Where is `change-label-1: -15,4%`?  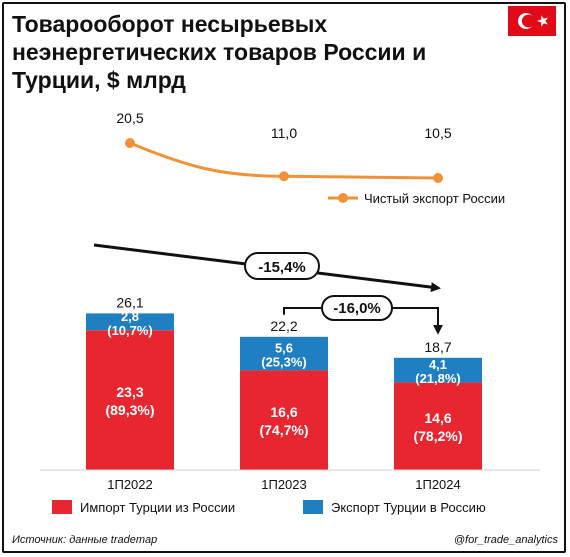 change-label-1: -15,4% is located at coordinates (282, 267).